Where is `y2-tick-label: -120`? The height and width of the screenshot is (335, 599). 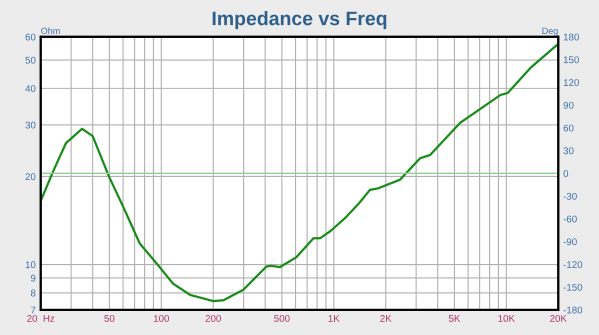
y2-tick-label: -120 is located at coordinates (573, 264).